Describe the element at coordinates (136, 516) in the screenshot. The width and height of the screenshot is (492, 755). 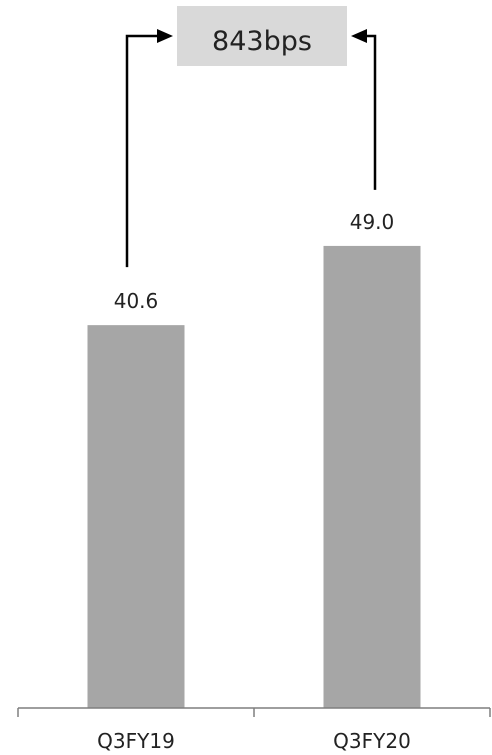
I see `bar-q3fy19` at that location.